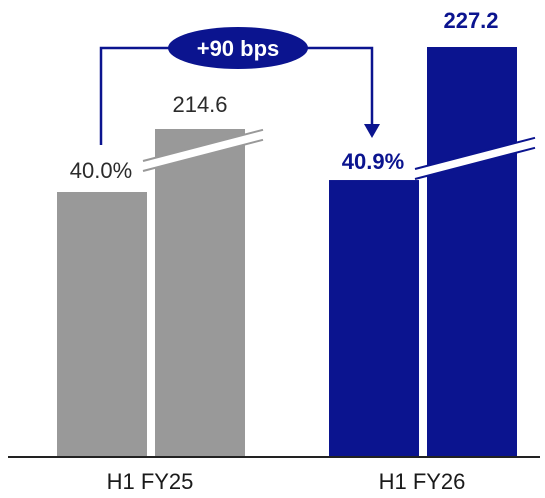 The image size is (545, 498). Describe the element at coordinates (373, 161) in the screenshot. I see `data-label-h1fy26-margin: 40.9%` at that location.